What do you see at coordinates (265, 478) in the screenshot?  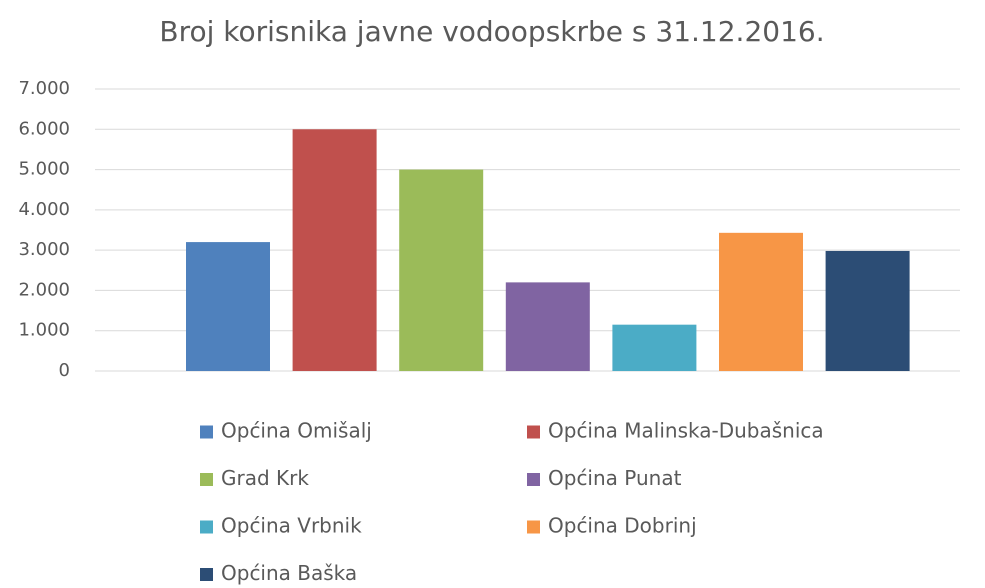 I see `legend-label: Grad Krk` at bounding box center [265, 478].